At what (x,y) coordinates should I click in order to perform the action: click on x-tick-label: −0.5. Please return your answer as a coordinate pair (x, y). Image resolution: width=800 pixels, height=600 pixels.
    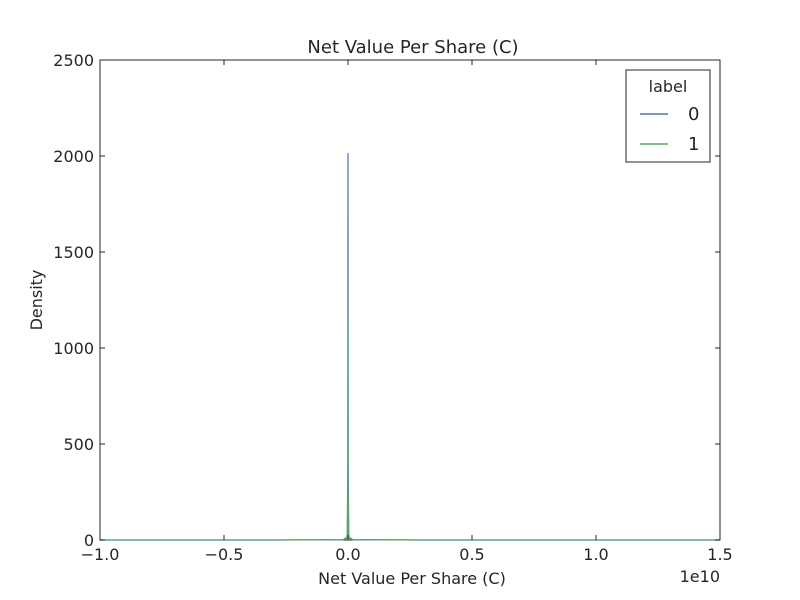
    Looking at the image, I should click on (224, 554).